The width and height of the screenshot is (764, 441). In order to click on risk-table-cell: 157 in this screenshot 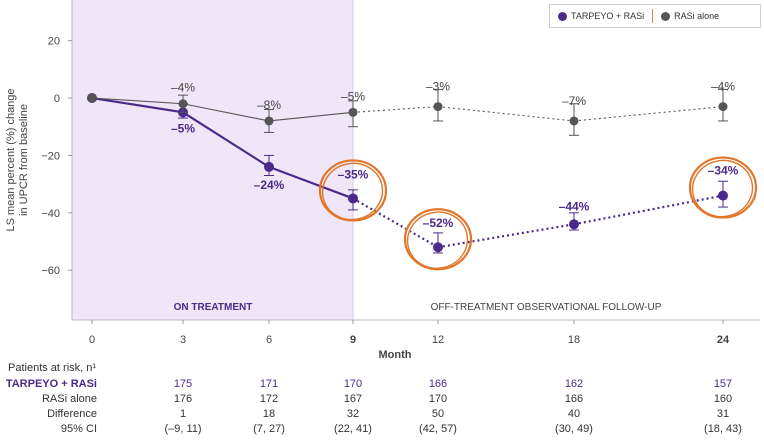, I will do `click(723, 384)`.